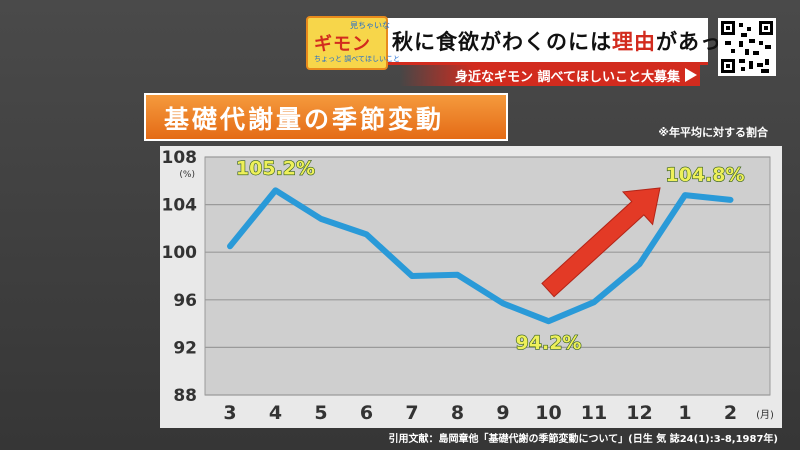 This screenshot has height=450, width=800. I want to click on x-tick-label: 7, so click(411, 413).